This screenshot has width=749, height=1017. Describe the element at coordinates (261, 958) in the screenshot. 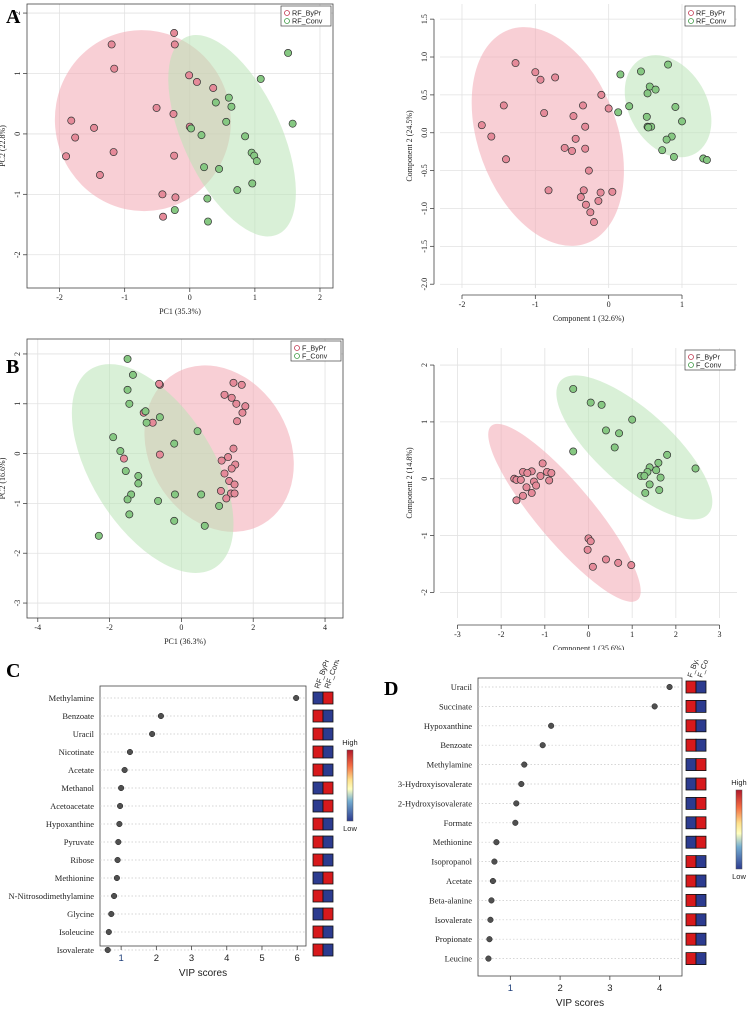

I see `x-tick-label: 5` at that location.